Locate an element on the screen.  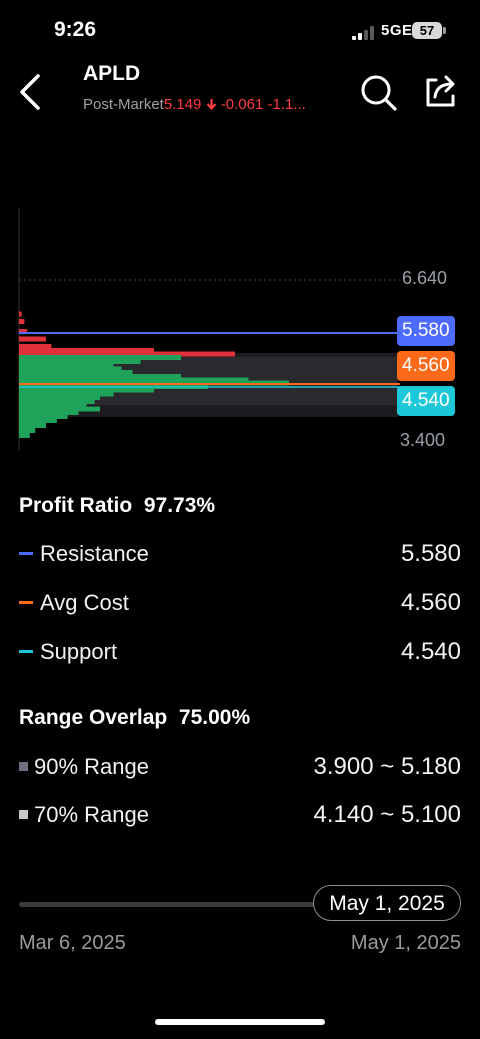
range-overlap-value: 75.00% is located at coordinates (214, 717).